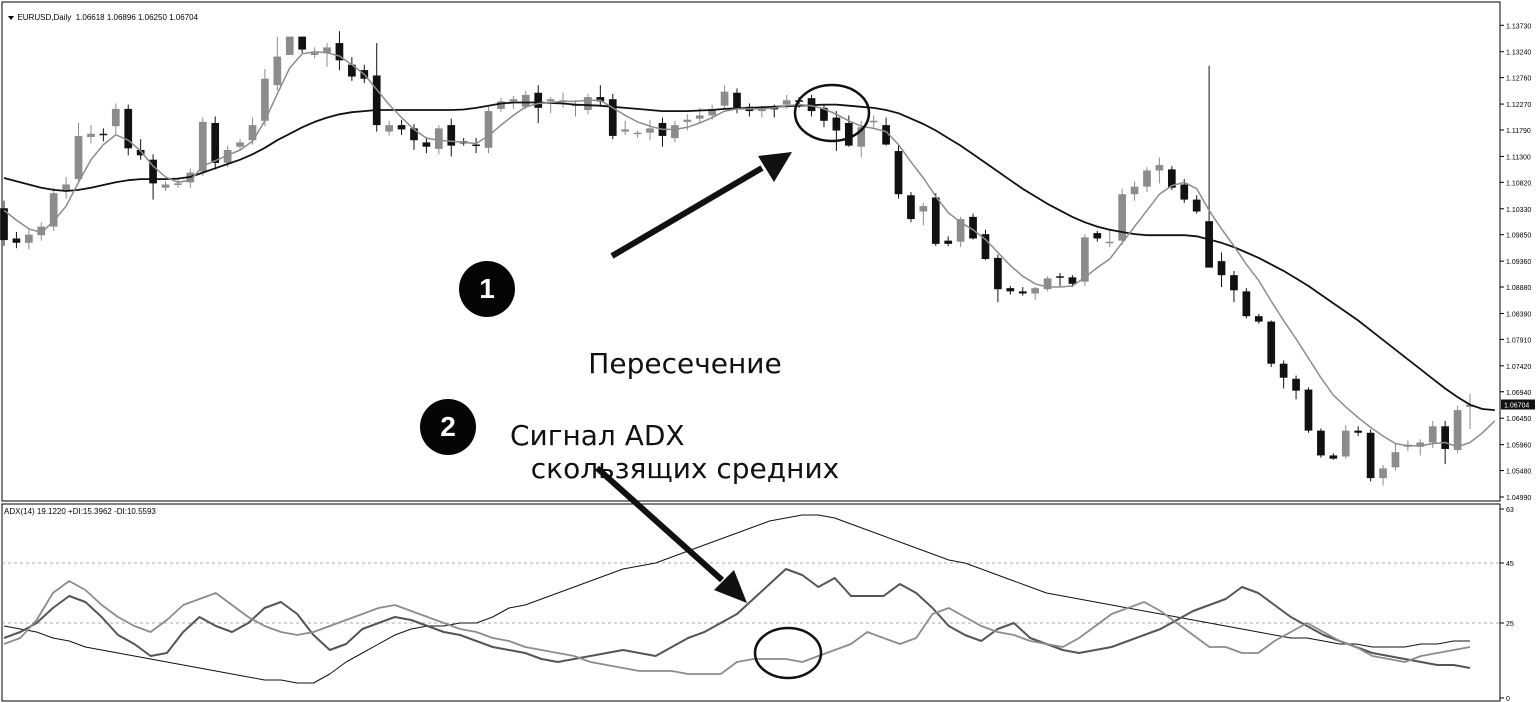  Describe the element at coordinates (685, 363) in the screenshot. I see `annotation-label-1-line1: Пересечение` at that location.